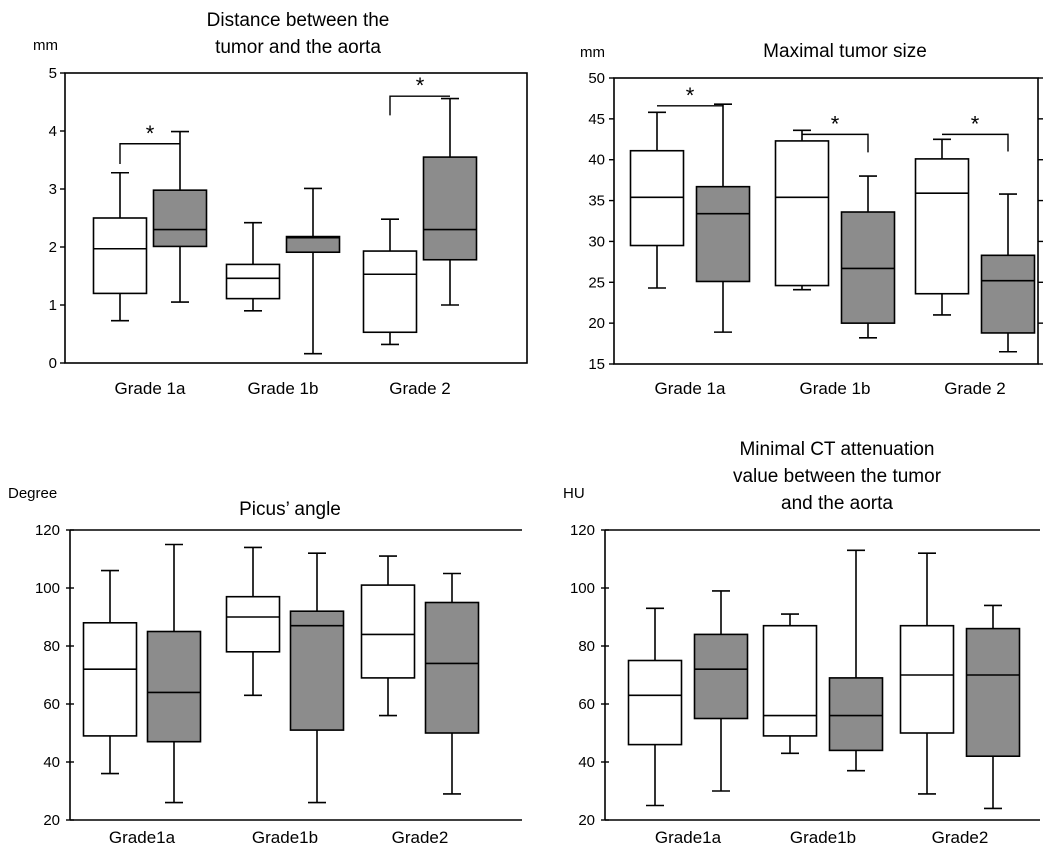 Image resolution: width=1045 pixels, height=855 pixels. Describe the element at coordinates (960, 837) in the screenshot. I see `category-label: Grade2` at that location.